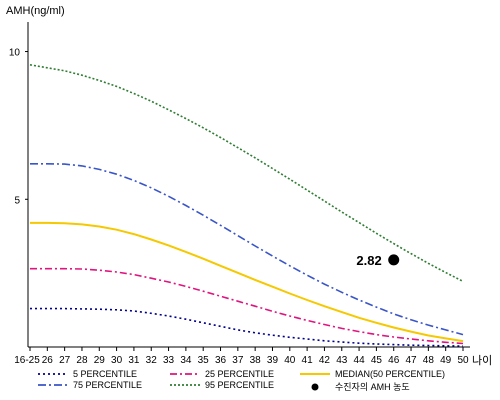  Describe the element at coordinates (290, 360) in the screenshot. I see `x-tick-label: 40` at that location.